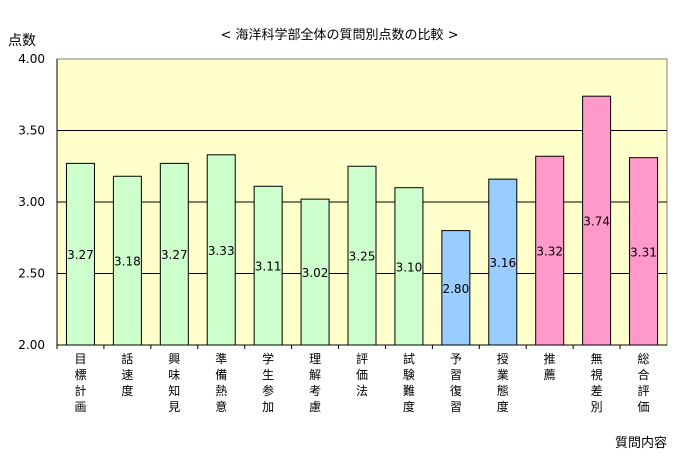 The width and height of the screenshot is (679, 461). I want to click on data-label: 3.11, so click(268, 267).